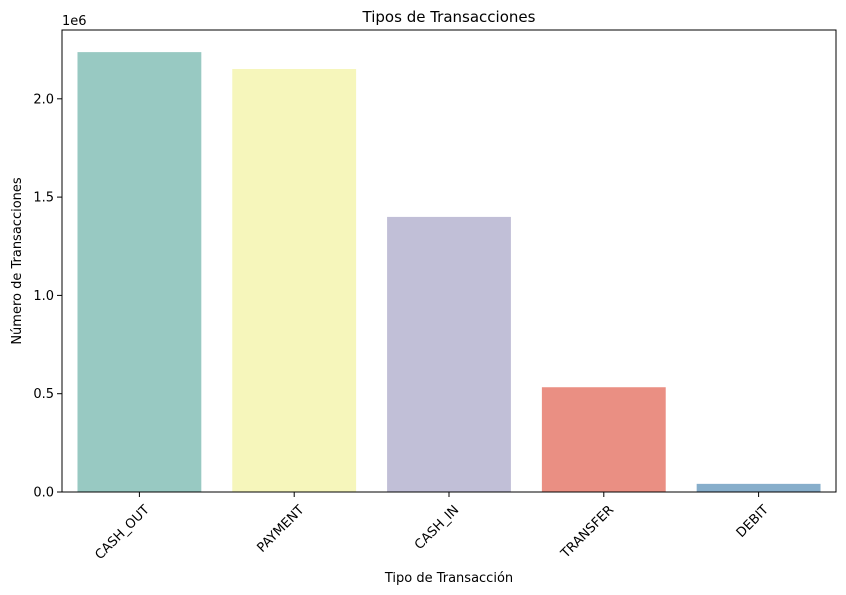 This screenshot has width=846, height=595. I want to click on y-tick-label: 0.0, so click(43, 493).